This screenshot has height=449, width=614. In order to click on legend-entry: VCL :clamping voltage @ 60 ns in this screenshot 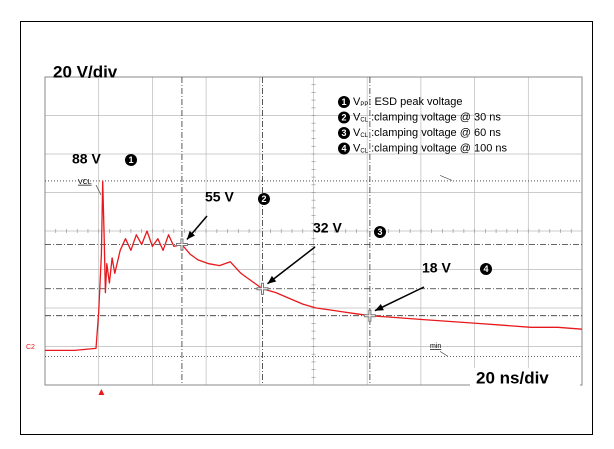, I will do `click(427, 133)`.